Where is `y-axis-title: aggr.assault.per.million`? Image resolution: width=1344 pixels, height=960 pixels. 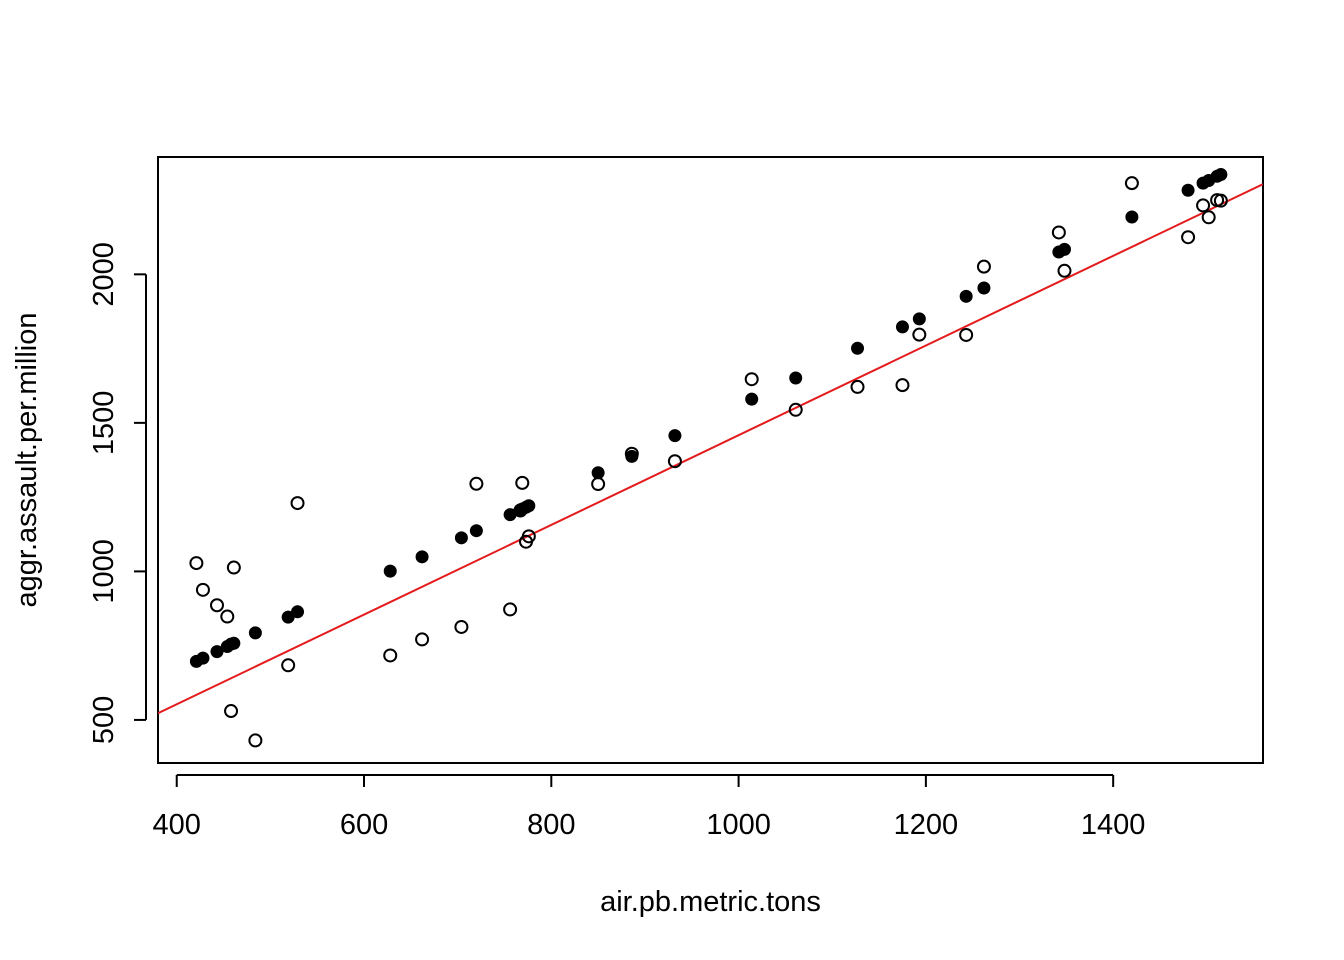 y-axis-title: aggr.assault.per.million is located at coordinates (27, 460).